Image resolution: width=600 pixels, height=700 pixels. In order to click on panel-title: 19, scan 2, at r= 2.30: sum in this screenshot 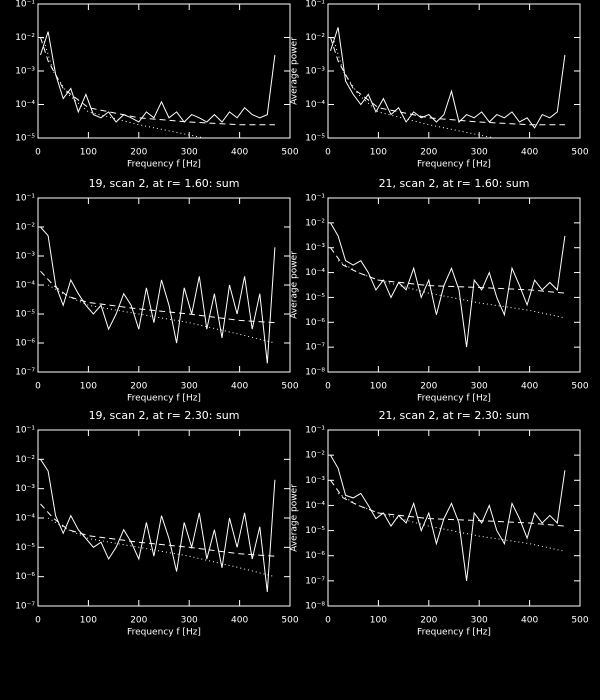, I will do `click(164, 415)`.